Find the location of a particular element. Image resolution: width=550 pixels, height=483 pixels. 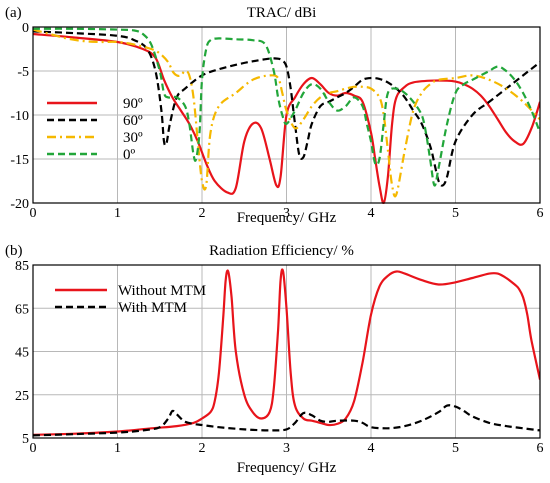

a-chart-title: TRAC/ dBi is located at coordinates (282, 13).